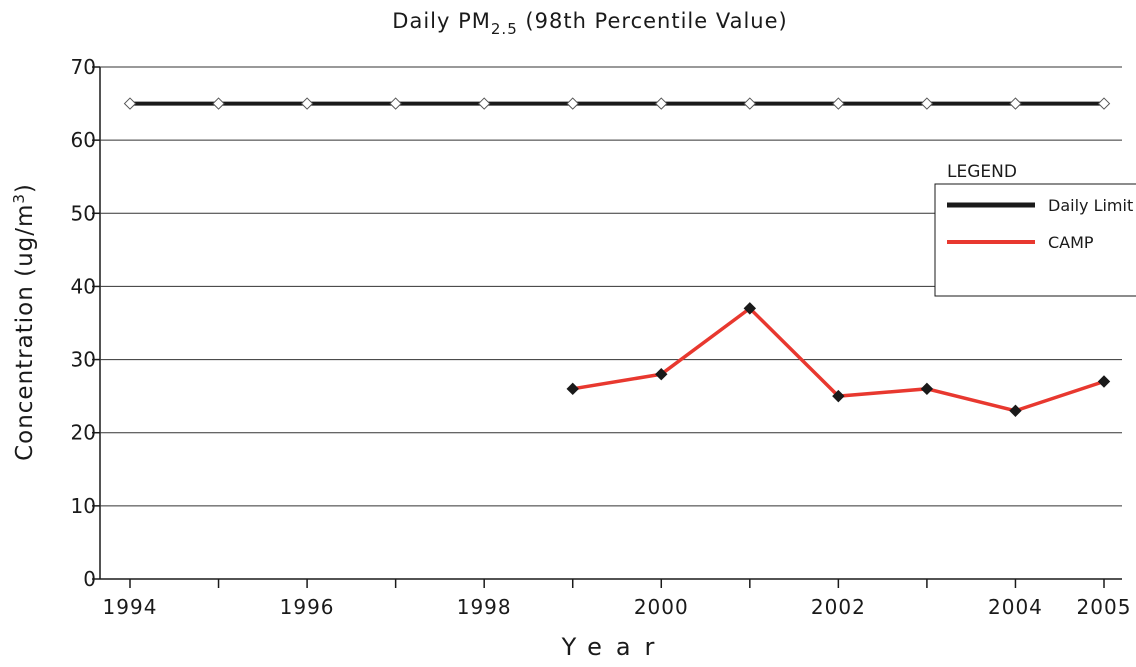 Image resolution: width=1136 pixels, height=667 pixels. Describe the element at coordinates (25, 332) in the screenshot. I see `y-label-main: Concentration (ug/m` at that location.